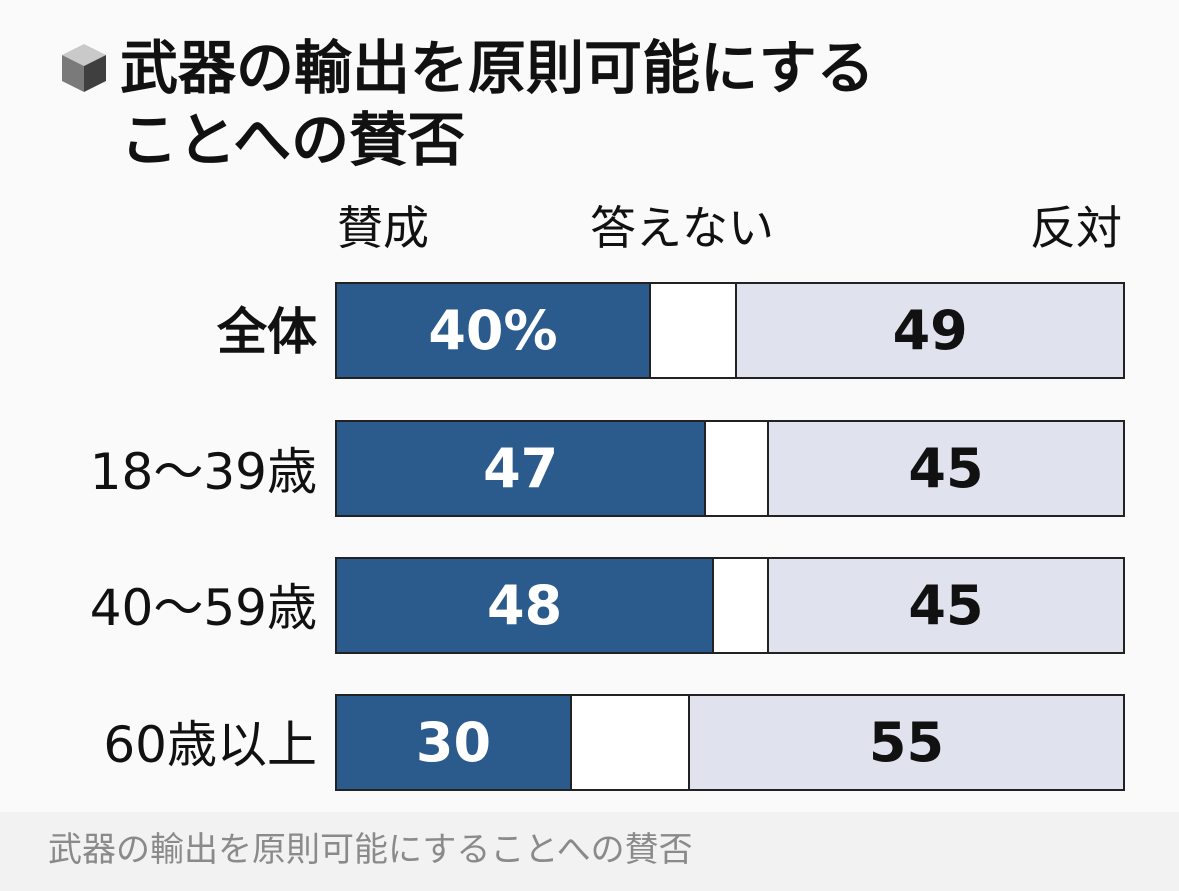  I want to click on data-label: 55, so click(906, 742).